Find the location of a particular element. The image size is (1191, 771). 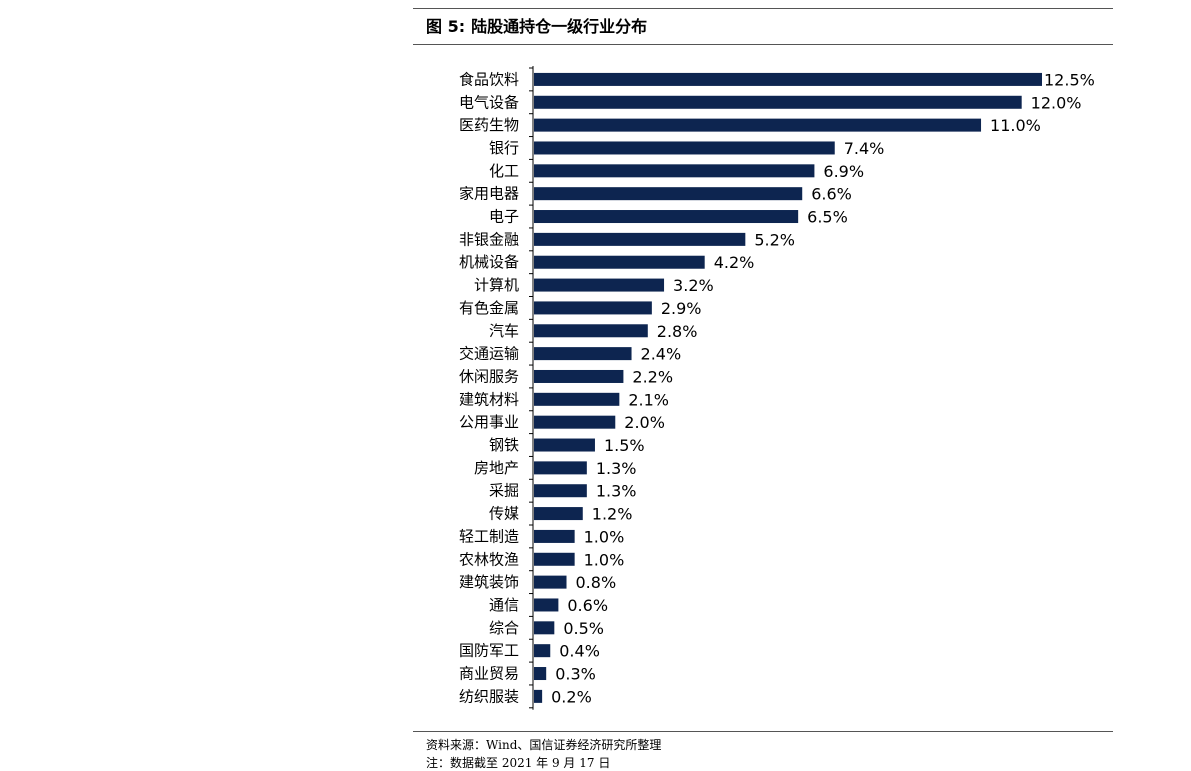

data-label: 12.5% is located at coordinates (1069, 79).